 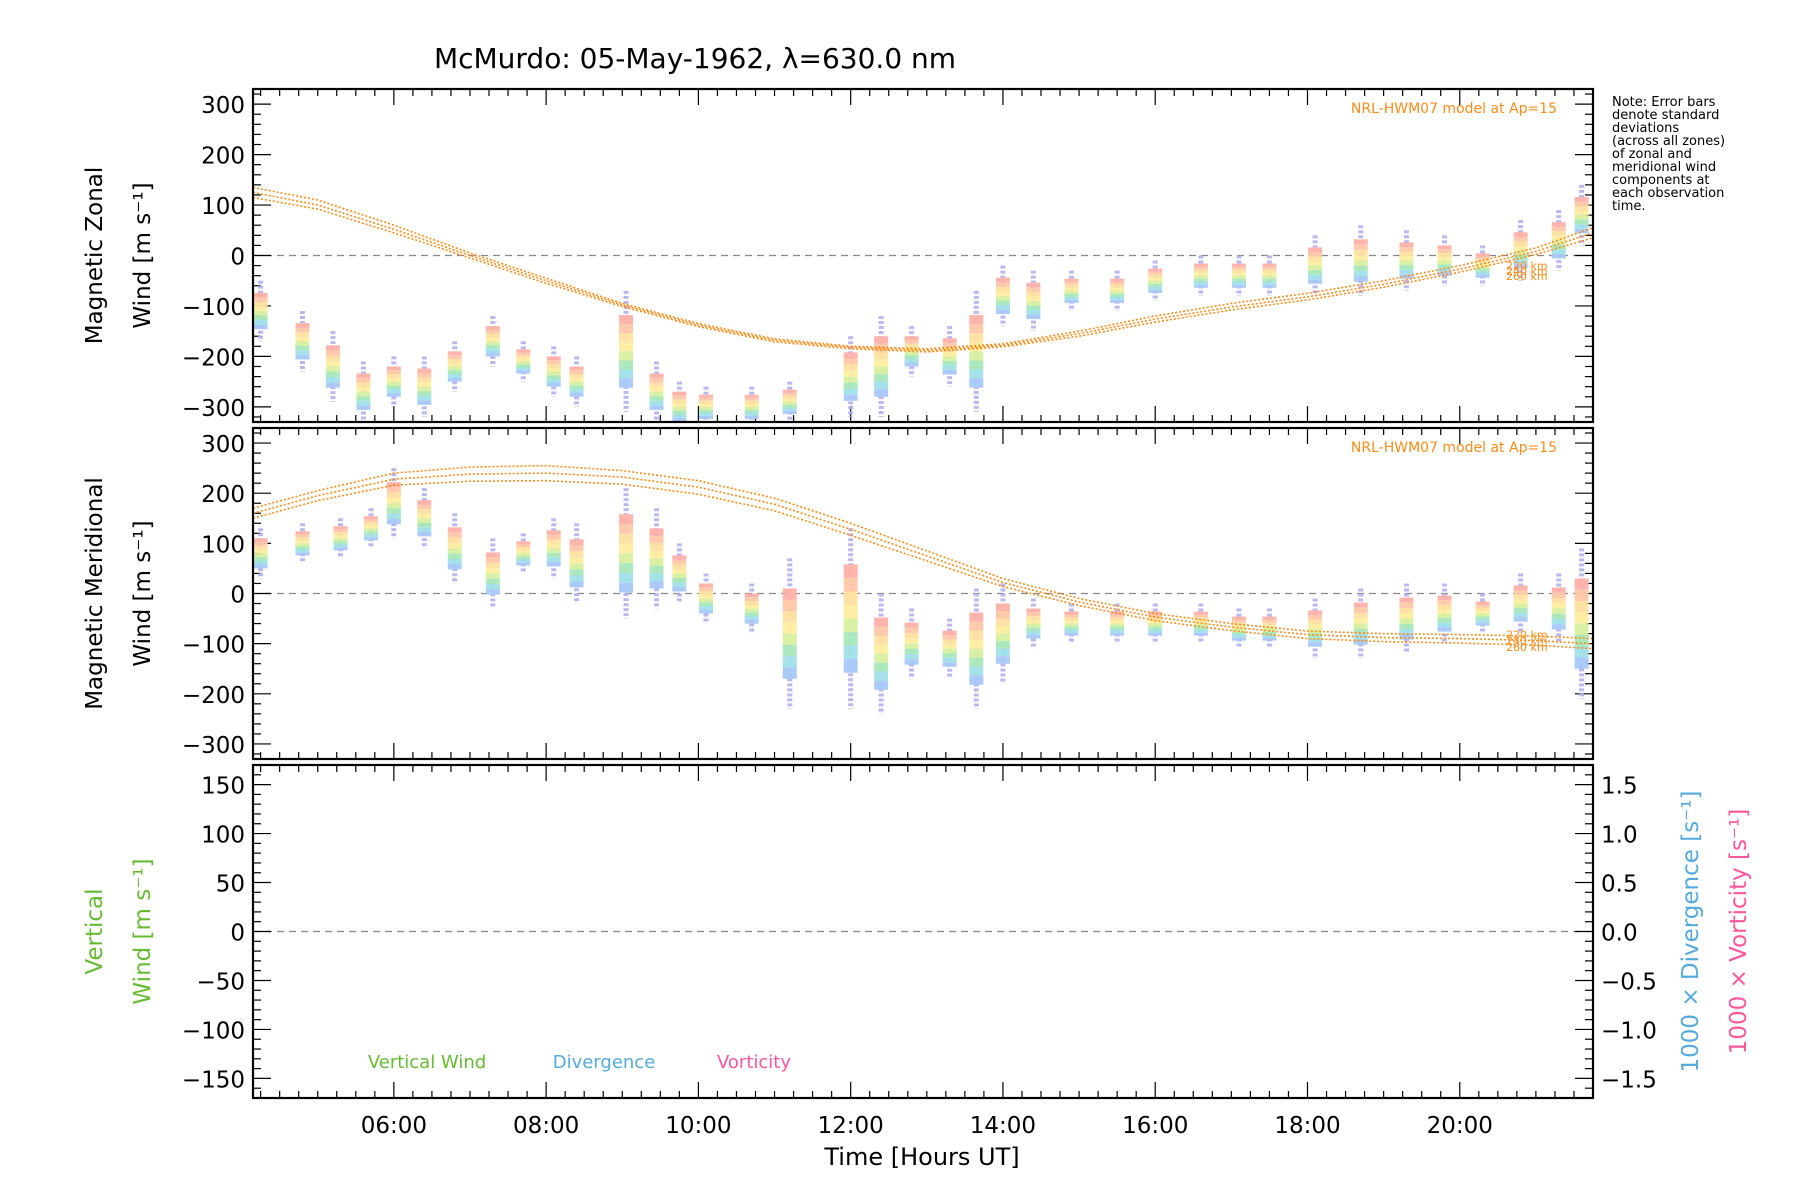 I want to click on y-tick-label: −100, so click(x=213, y=308).